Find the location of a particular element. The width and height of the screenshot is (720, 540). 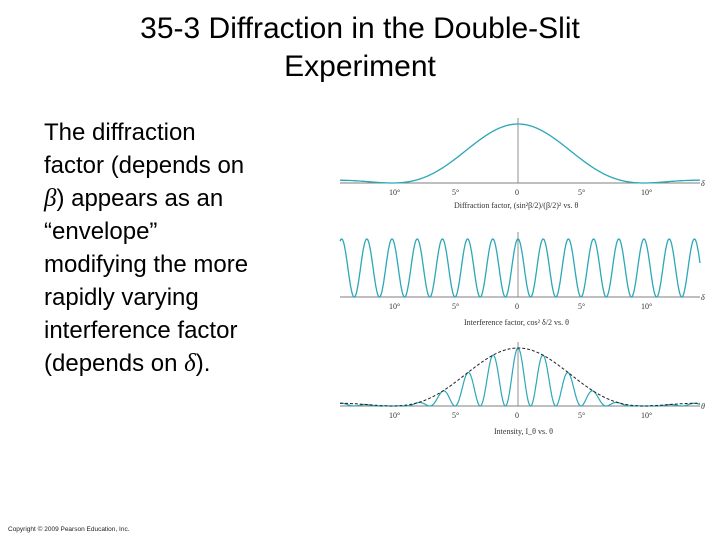

panel-intensity-tick-5: 10° is located at coordinates (646, 415).